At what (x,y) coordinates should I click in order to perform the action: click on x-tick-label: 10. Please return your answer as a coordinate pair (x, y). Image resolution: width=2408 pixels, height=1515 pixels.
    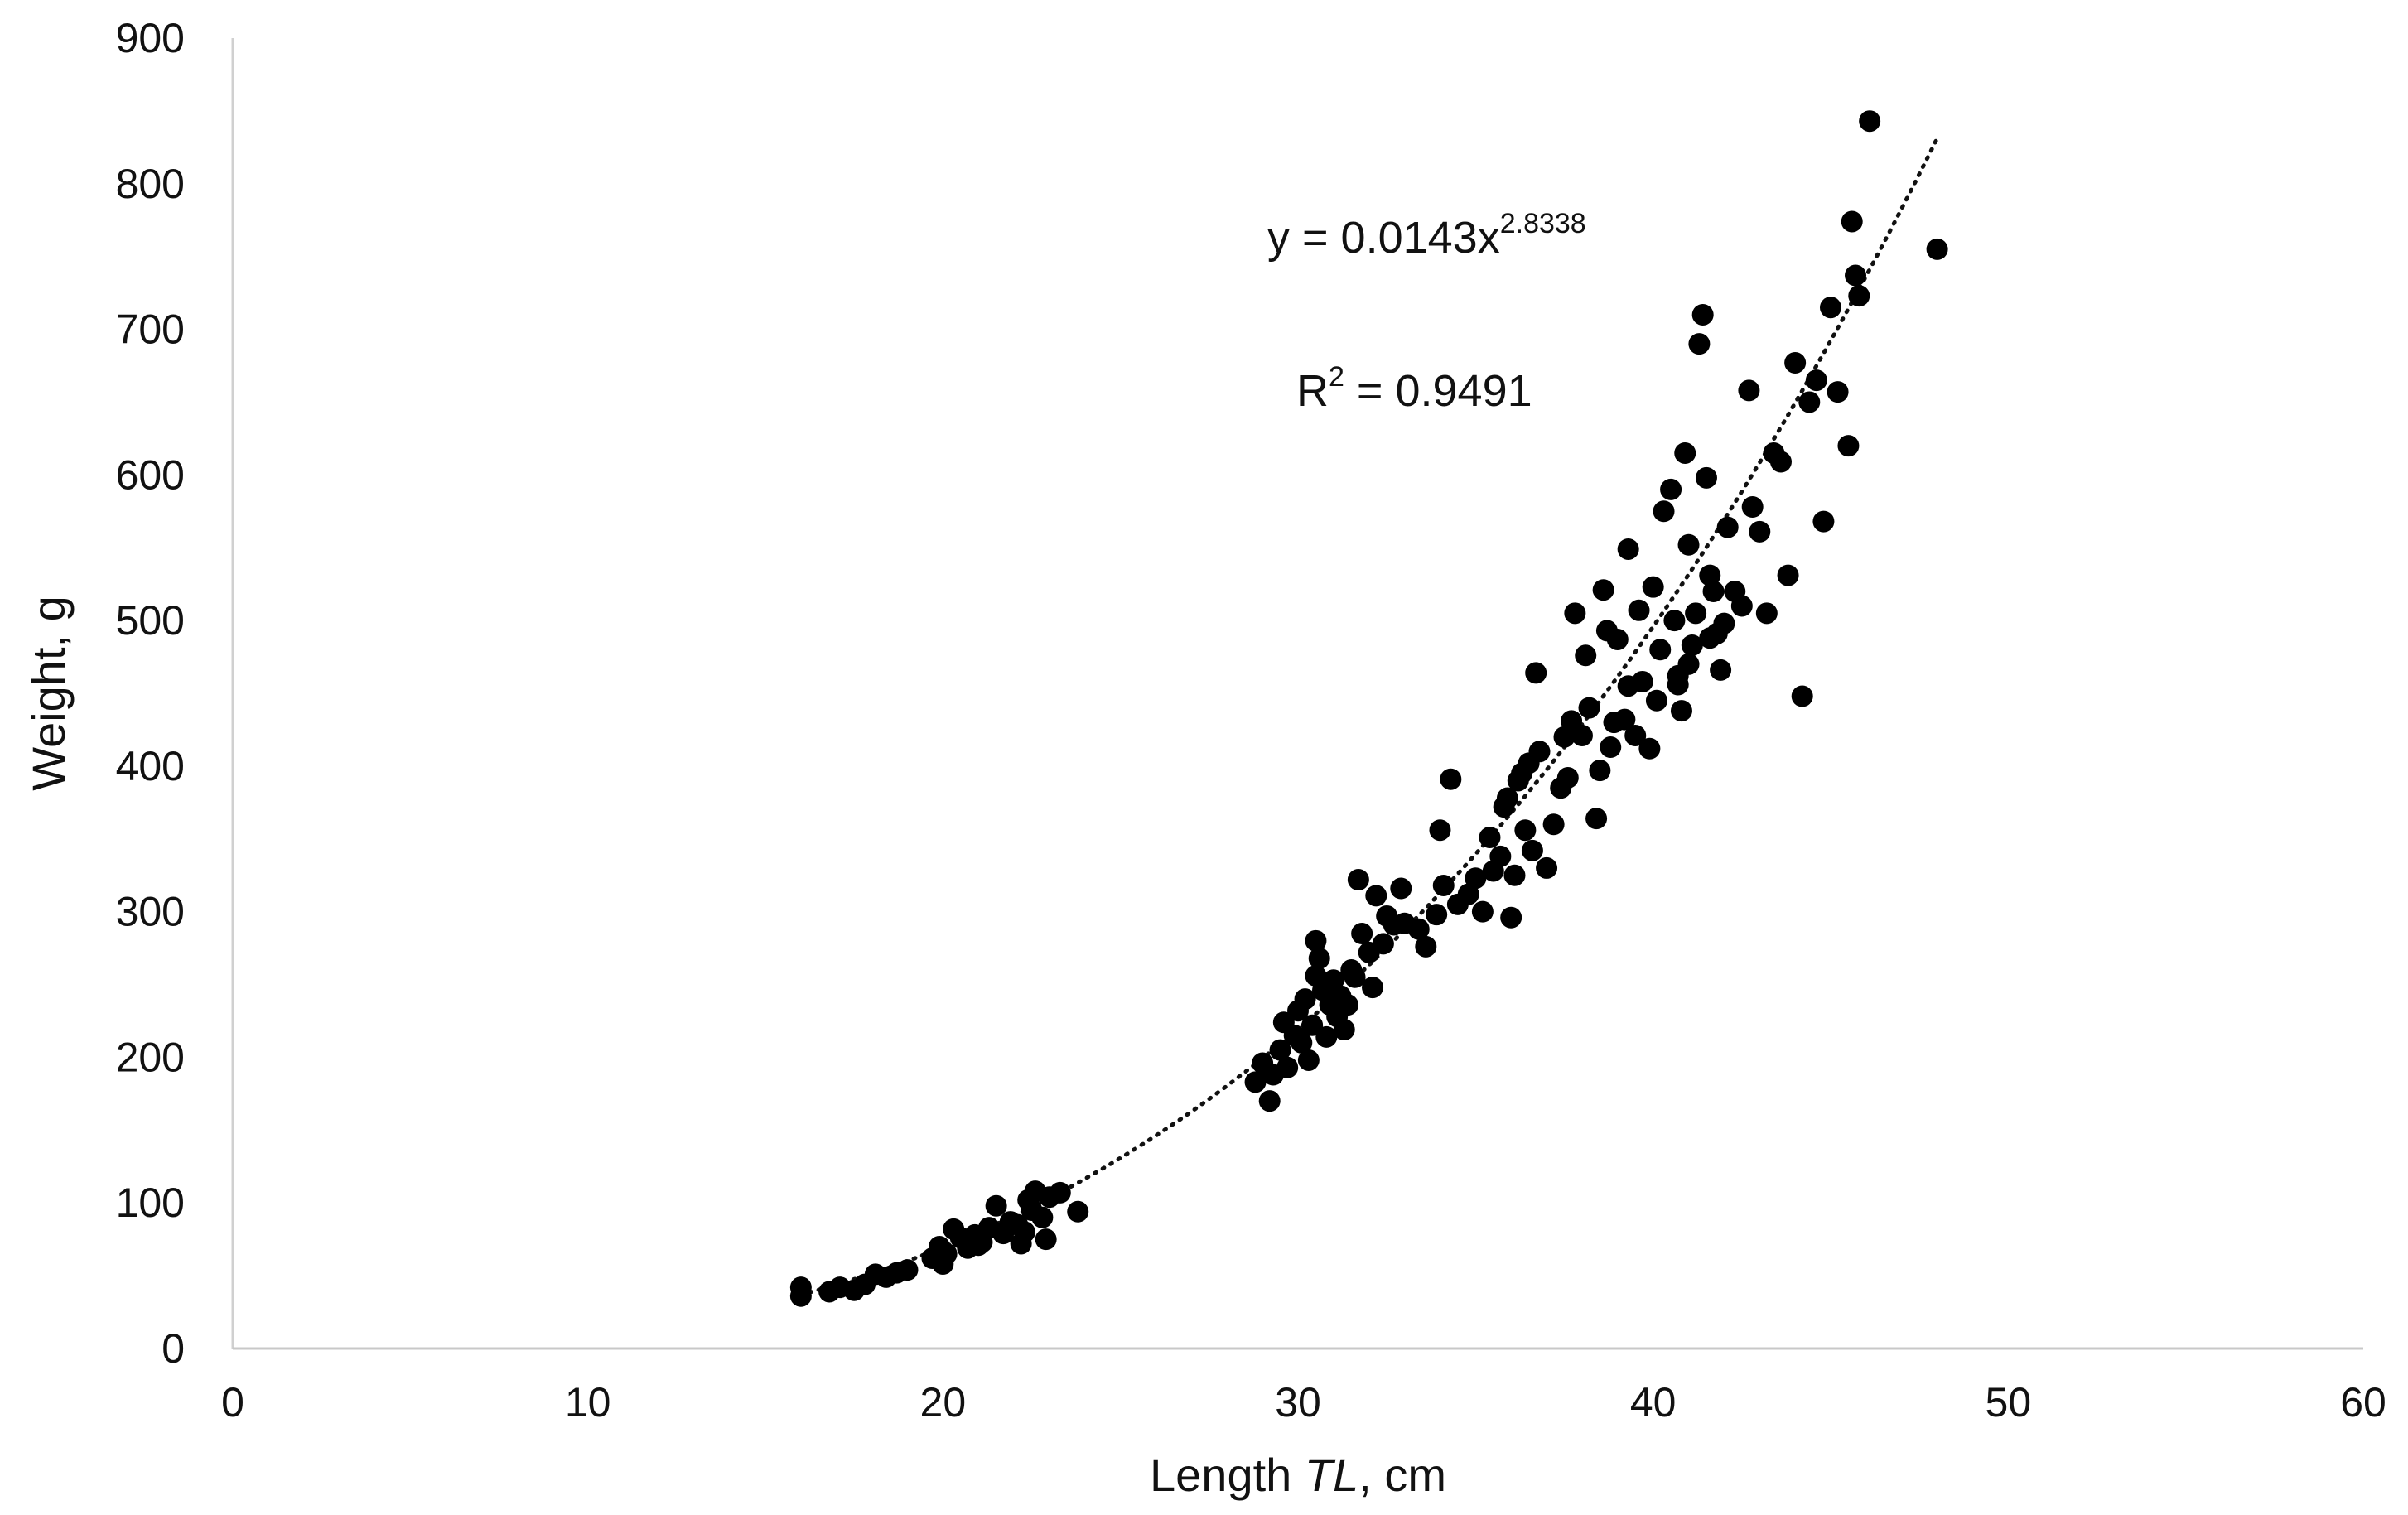
    Looking at the image, I should click on (588, 1403).